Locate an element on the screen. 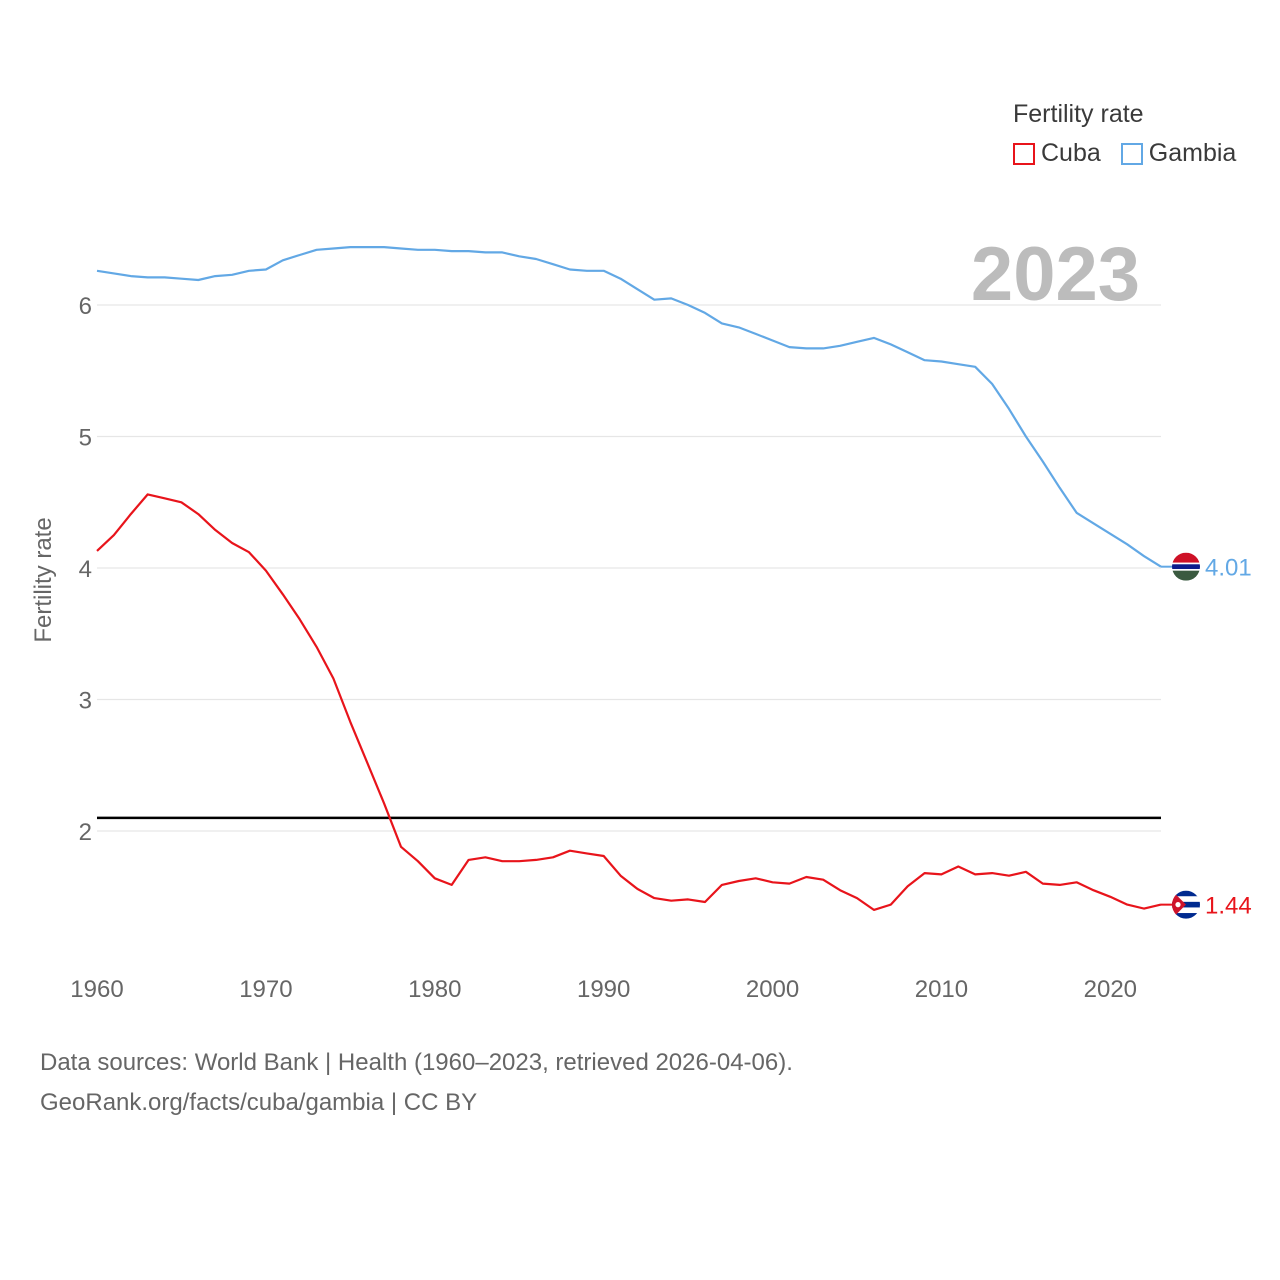  y-axis-label: Fertility rate is located at coordinates (43, 579).